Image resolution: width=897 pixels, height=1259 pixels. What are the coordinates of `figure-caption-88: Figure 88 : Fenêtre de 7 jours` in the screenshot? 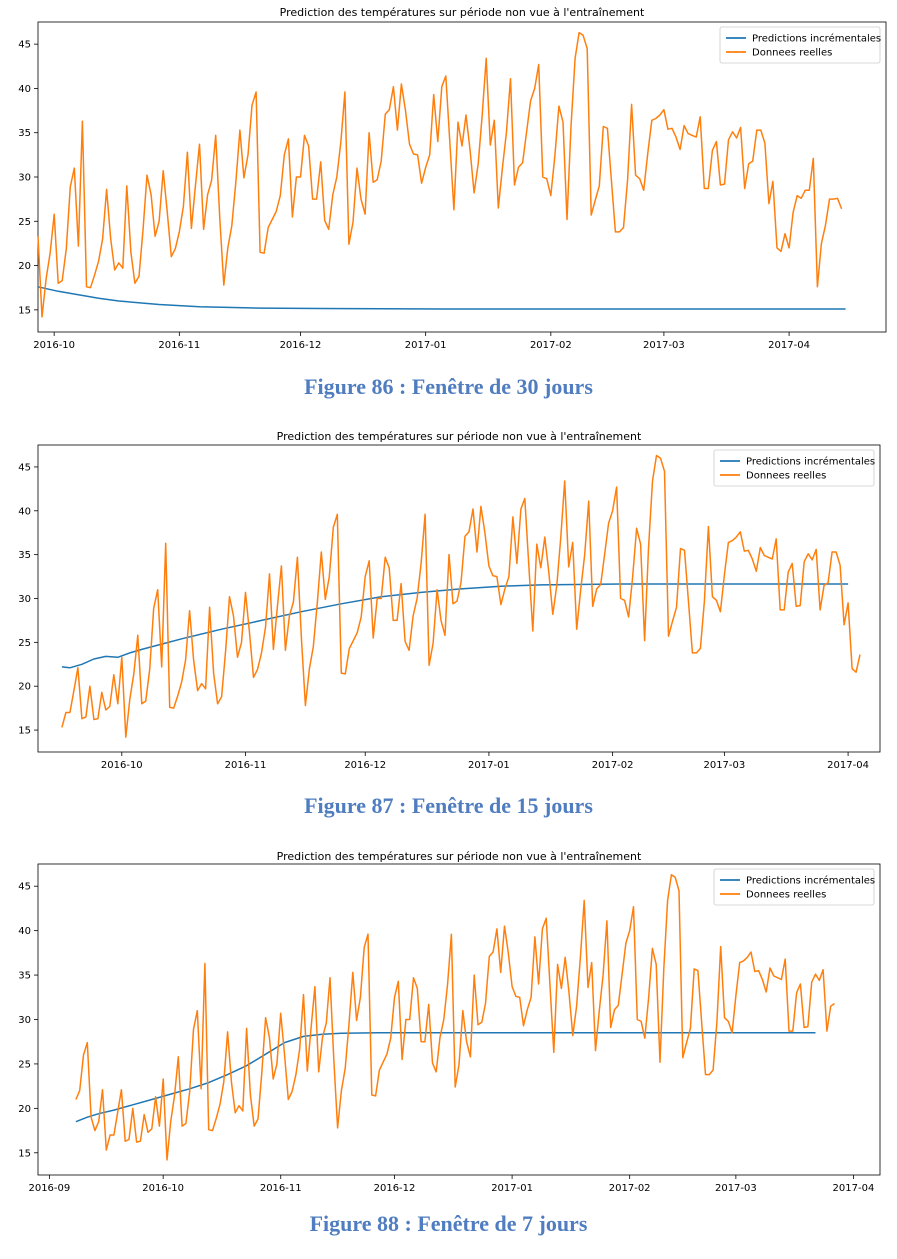 It's located at (448, 1223).